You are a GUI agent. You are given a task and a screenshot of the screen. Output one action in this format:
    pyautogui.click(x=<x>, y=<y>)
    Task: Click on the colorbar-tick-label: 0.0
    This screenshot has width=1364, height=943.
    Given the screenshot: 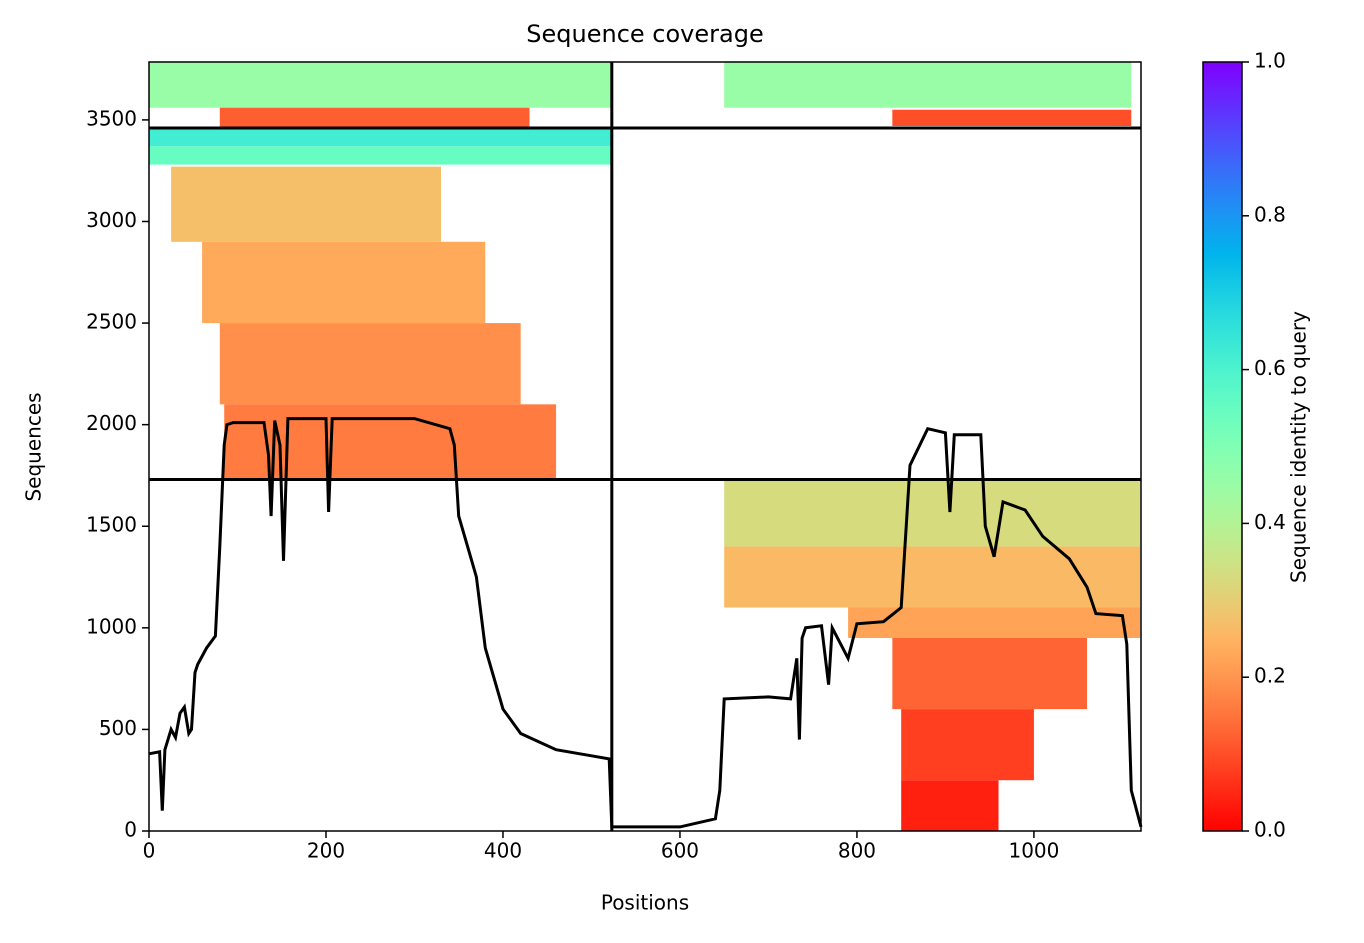 What is the action you would take?
    pyautogui.click(x=1270, y=830)
    